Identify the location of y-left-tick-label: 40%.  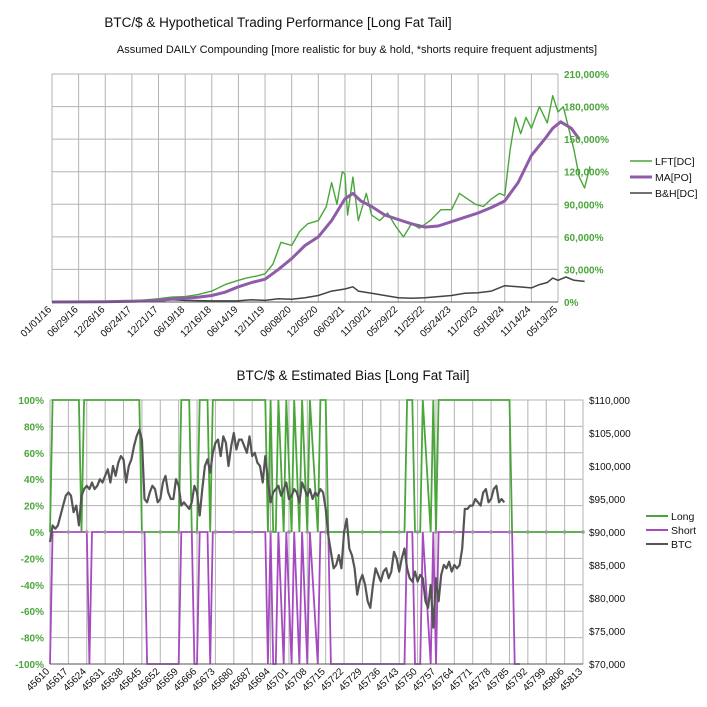
(34, 480).